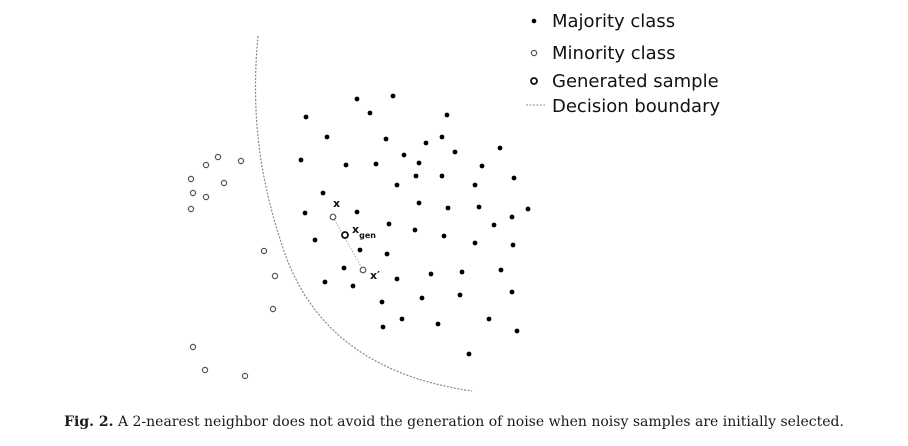 The image size is (908, 446). Describe the element at coordinates (613, 53) in the screenshot. I see `legend-minority-label: Minority class` at that location.